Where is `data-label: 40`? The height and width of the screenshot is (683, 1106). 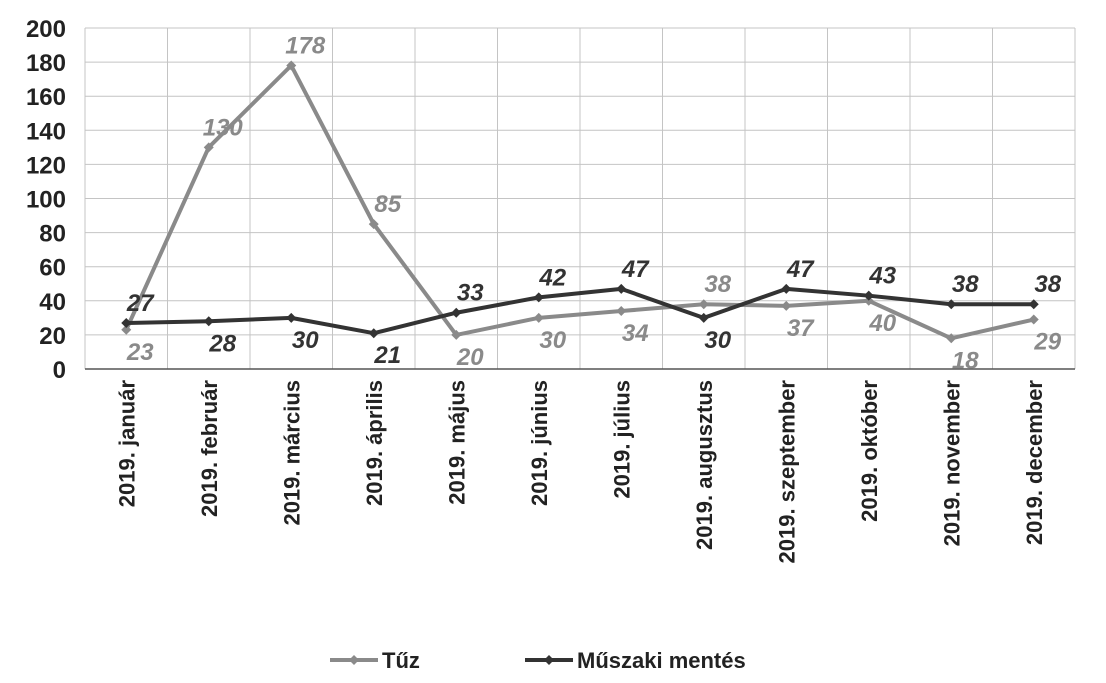 data-label: 40 is located at coordinates (882, 323).